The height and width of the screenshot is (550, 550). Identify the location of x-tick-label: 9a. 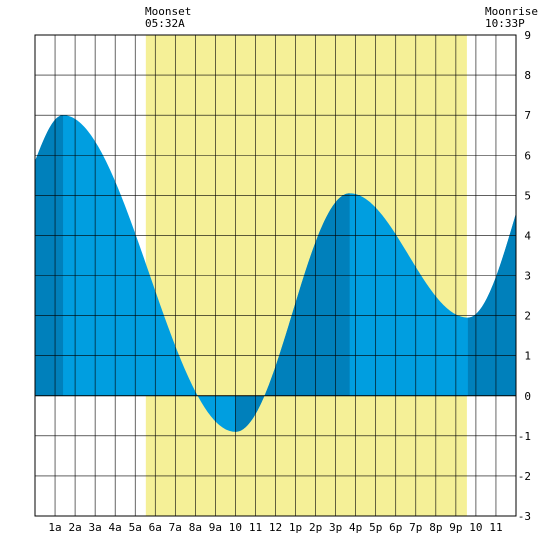
(215, 527).